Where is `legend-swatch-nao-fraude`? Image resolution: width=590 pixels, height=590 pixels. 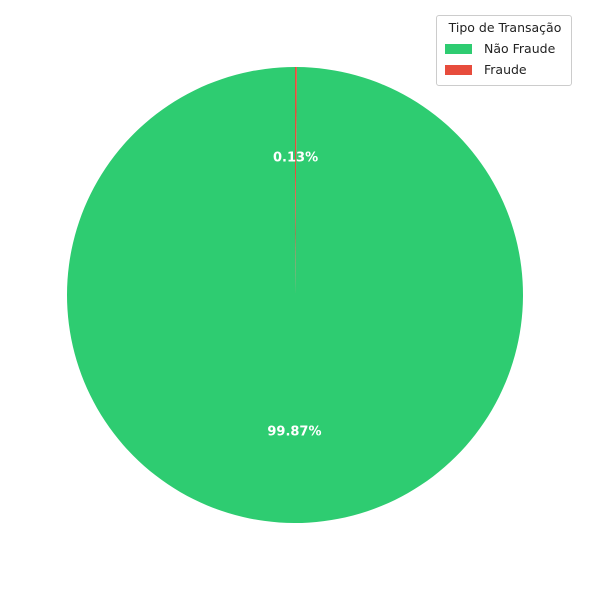 legend-swatch-nao-fraude is located at coordinates (458, 48).